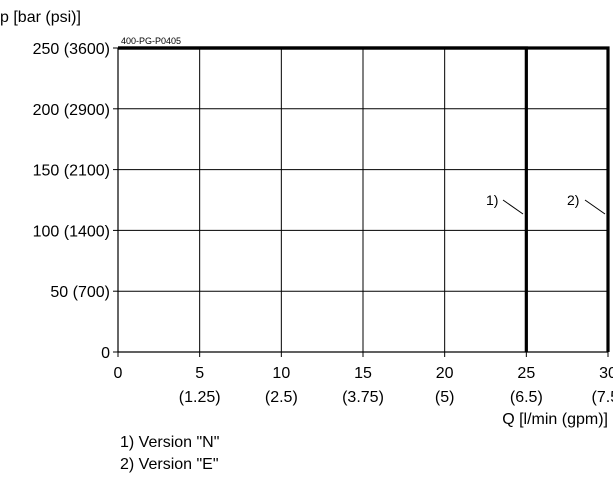 The image size is (613, 485). What do you see at coordinates (40, 17) in the screenshot?
I see `y-axis-label: p [bar (psi)]` at bounding box center [40, 17].